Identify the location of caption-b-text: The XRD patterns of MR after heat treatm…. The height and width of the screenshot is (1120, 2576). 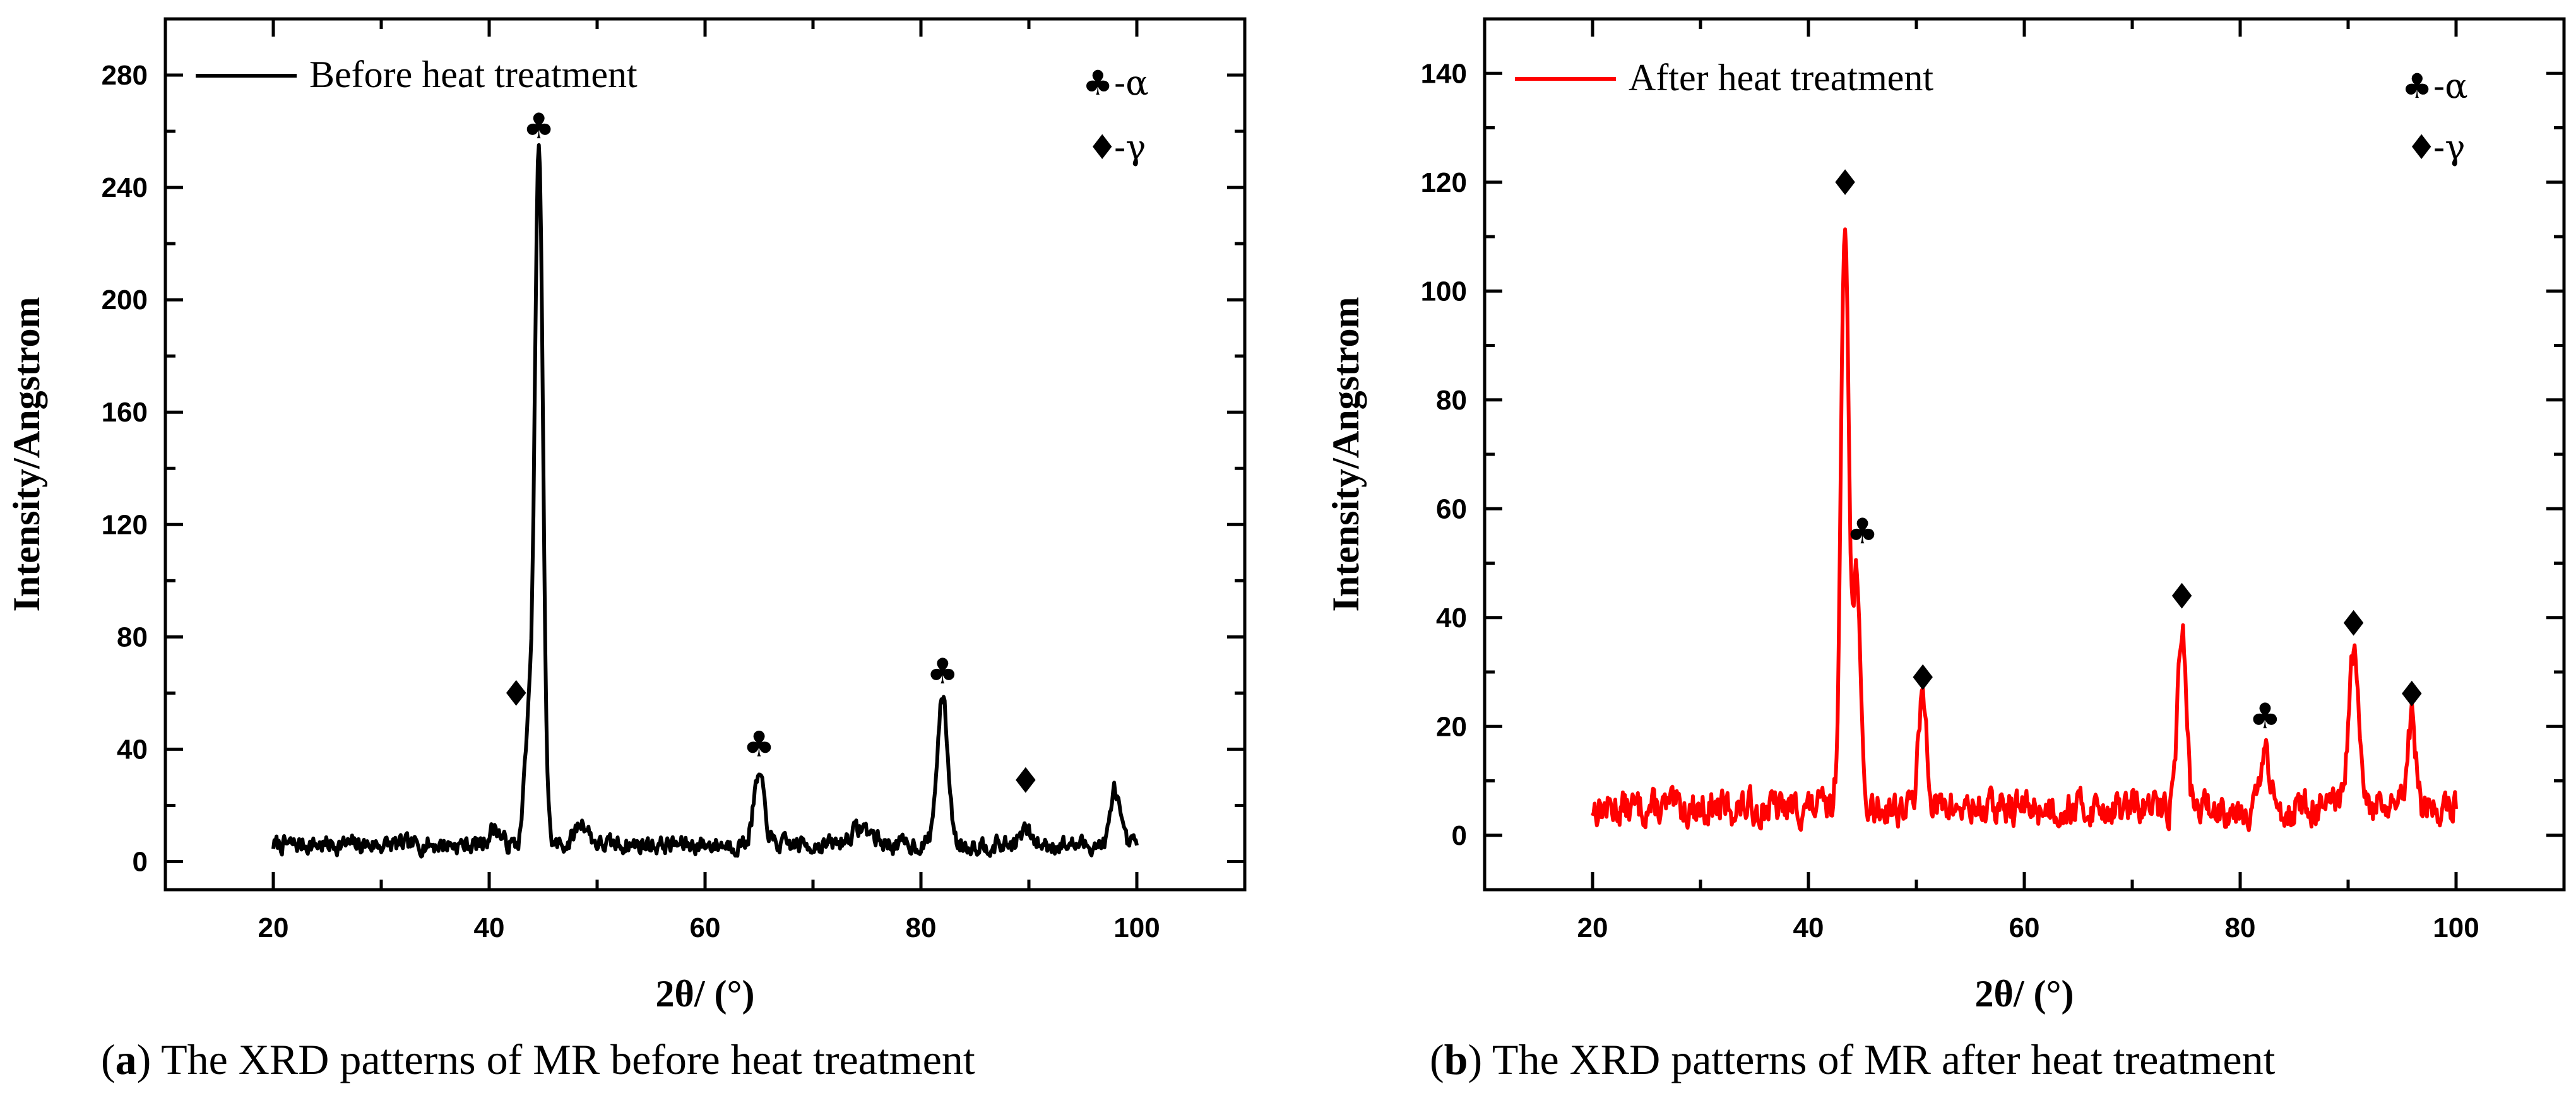
(1884, 1059).